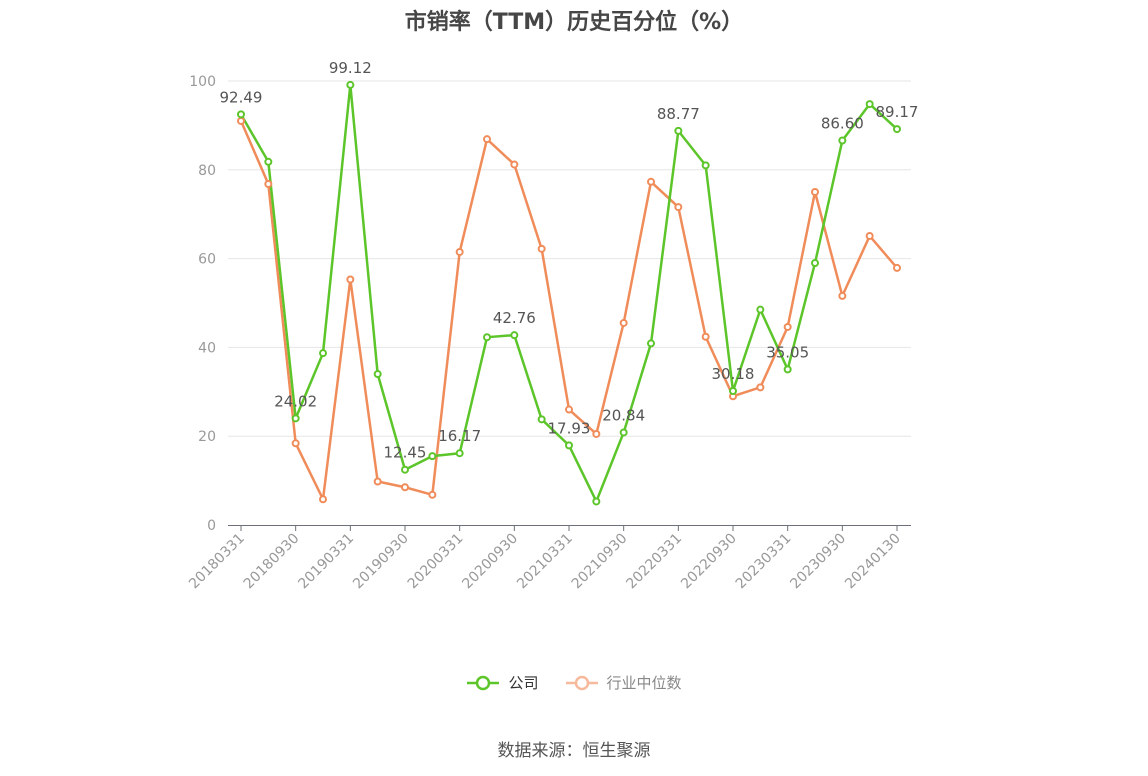  I want to click on company-data-label: 12.45, so click(405, 453).